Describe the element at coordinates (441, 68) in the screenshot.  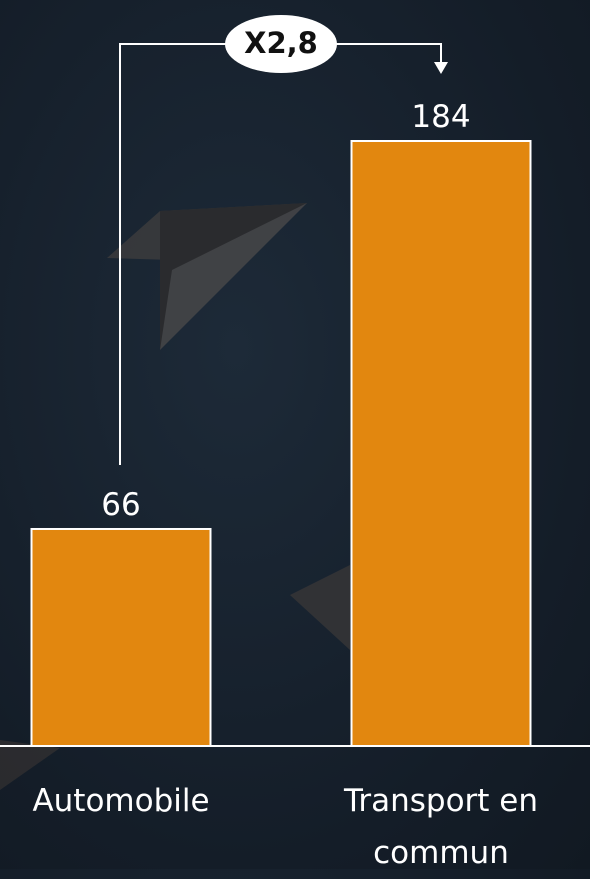
I see `arrow-head` at that location.